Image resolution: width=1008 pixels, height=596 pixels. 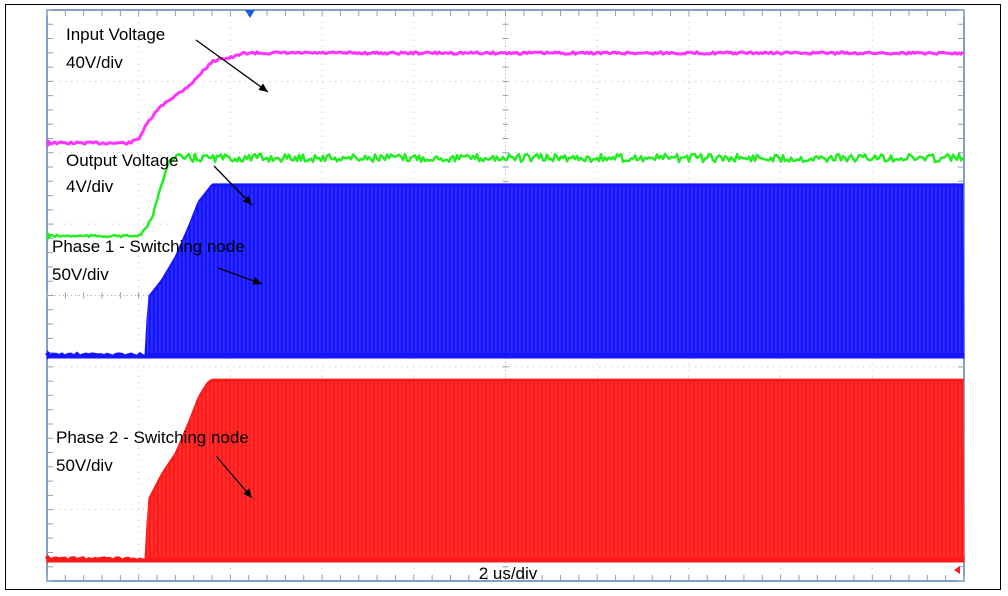 What do you see at coordinates (505, 98) in the screenshot?
I see `trace-input` at bounding box center [505, 98].